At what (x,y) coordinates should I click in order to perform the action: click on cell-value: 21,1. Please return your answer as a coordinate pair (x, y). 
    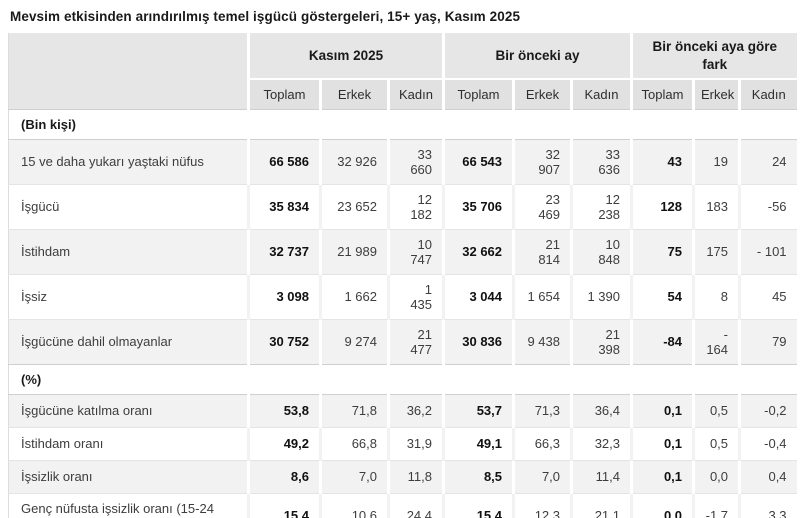
    Looking at the image, I should click on (601, 505).